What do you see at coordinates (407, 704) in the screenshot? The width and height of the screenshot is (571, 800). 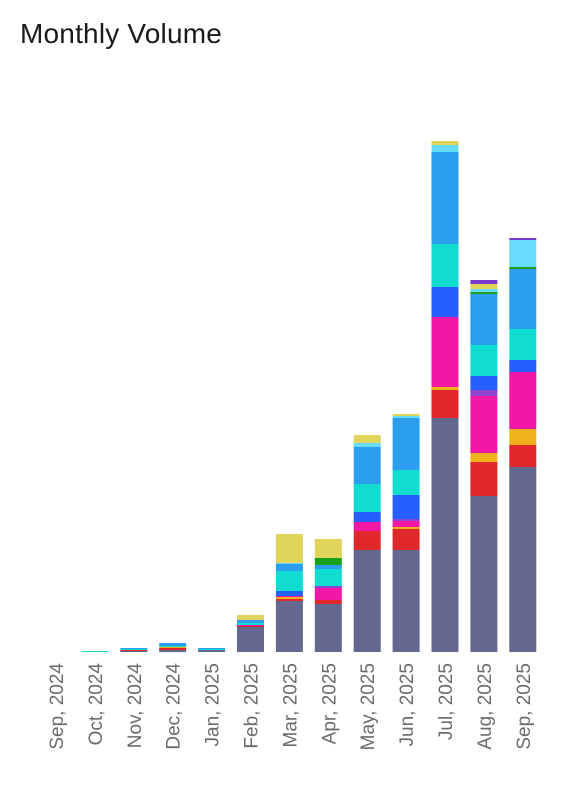 I see `x-tick-label: Jun, 2025` at bounding box center [407, 704].